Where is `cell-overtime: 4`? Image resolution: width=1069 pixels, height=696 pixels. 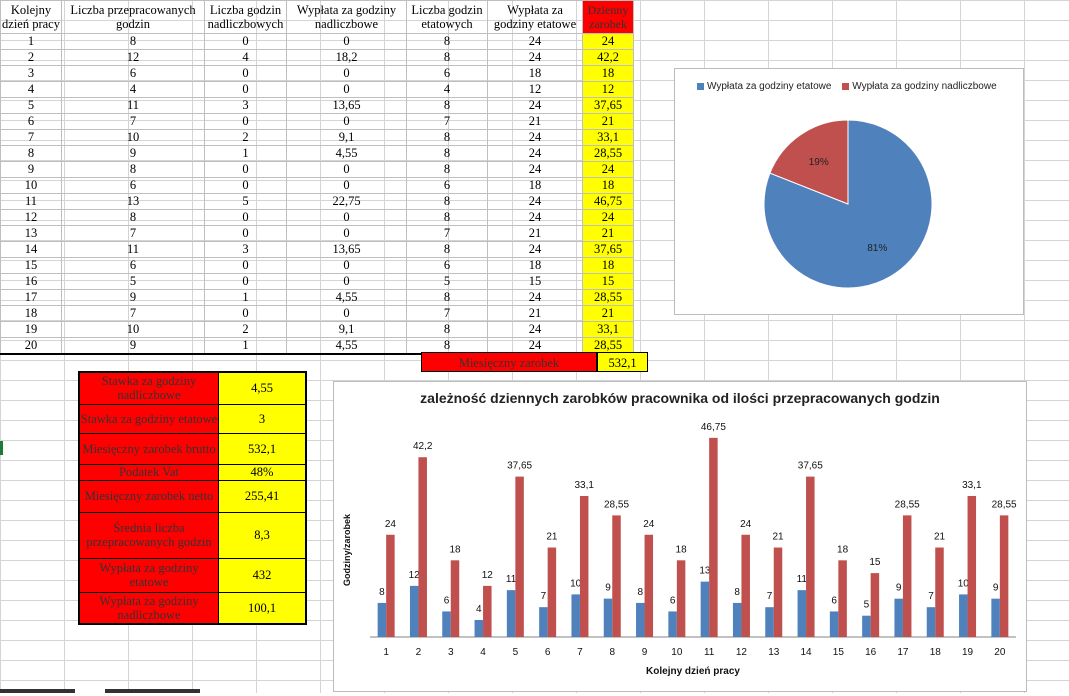
cell-overtime: 4 is located at coordinates (245, 57).